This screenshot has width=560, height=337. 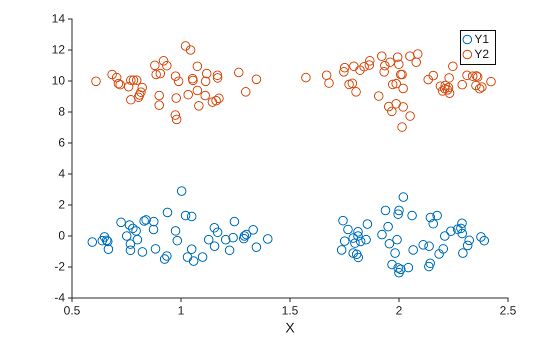 What do you see at coordinates (62, 111) in the screenshot?
I see `y-tick-label: 8` at bounding box center [62, 111].